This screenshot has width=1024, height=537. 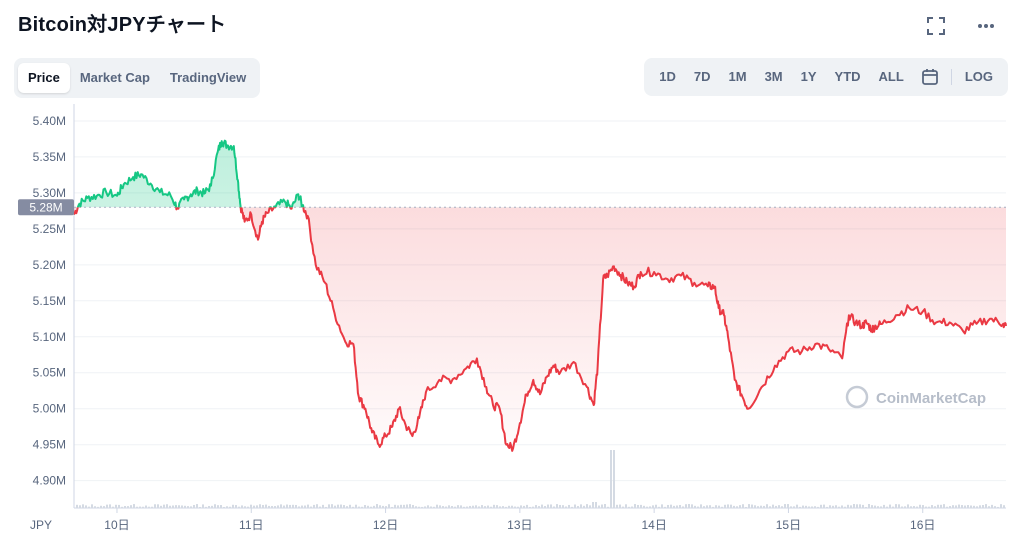 I want to click on range-1y: 1Y, so click(x=808, y=76).